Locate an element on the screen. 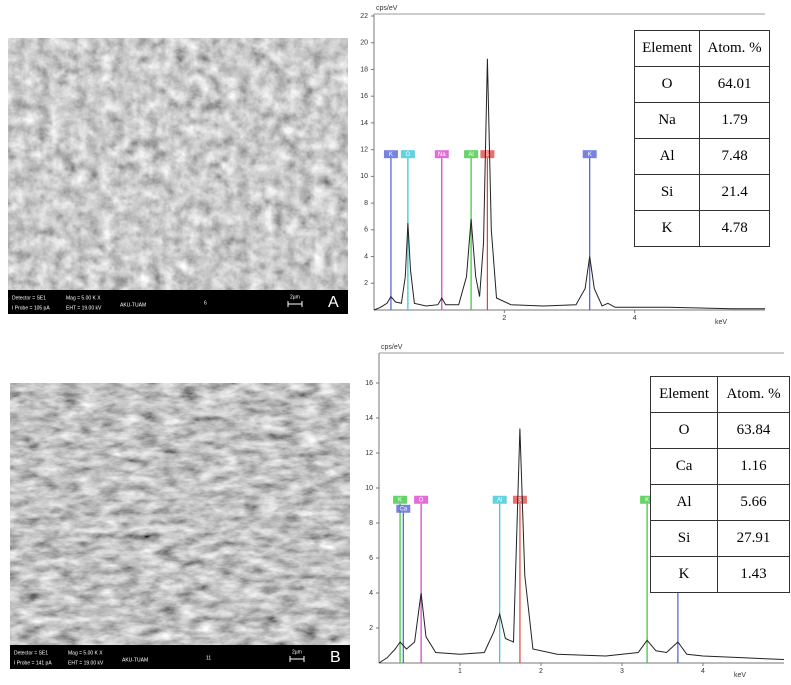 Image resolution: width=791 pixels, height=685 pixels. info-text: 6 is located at coordinates (205, 303).